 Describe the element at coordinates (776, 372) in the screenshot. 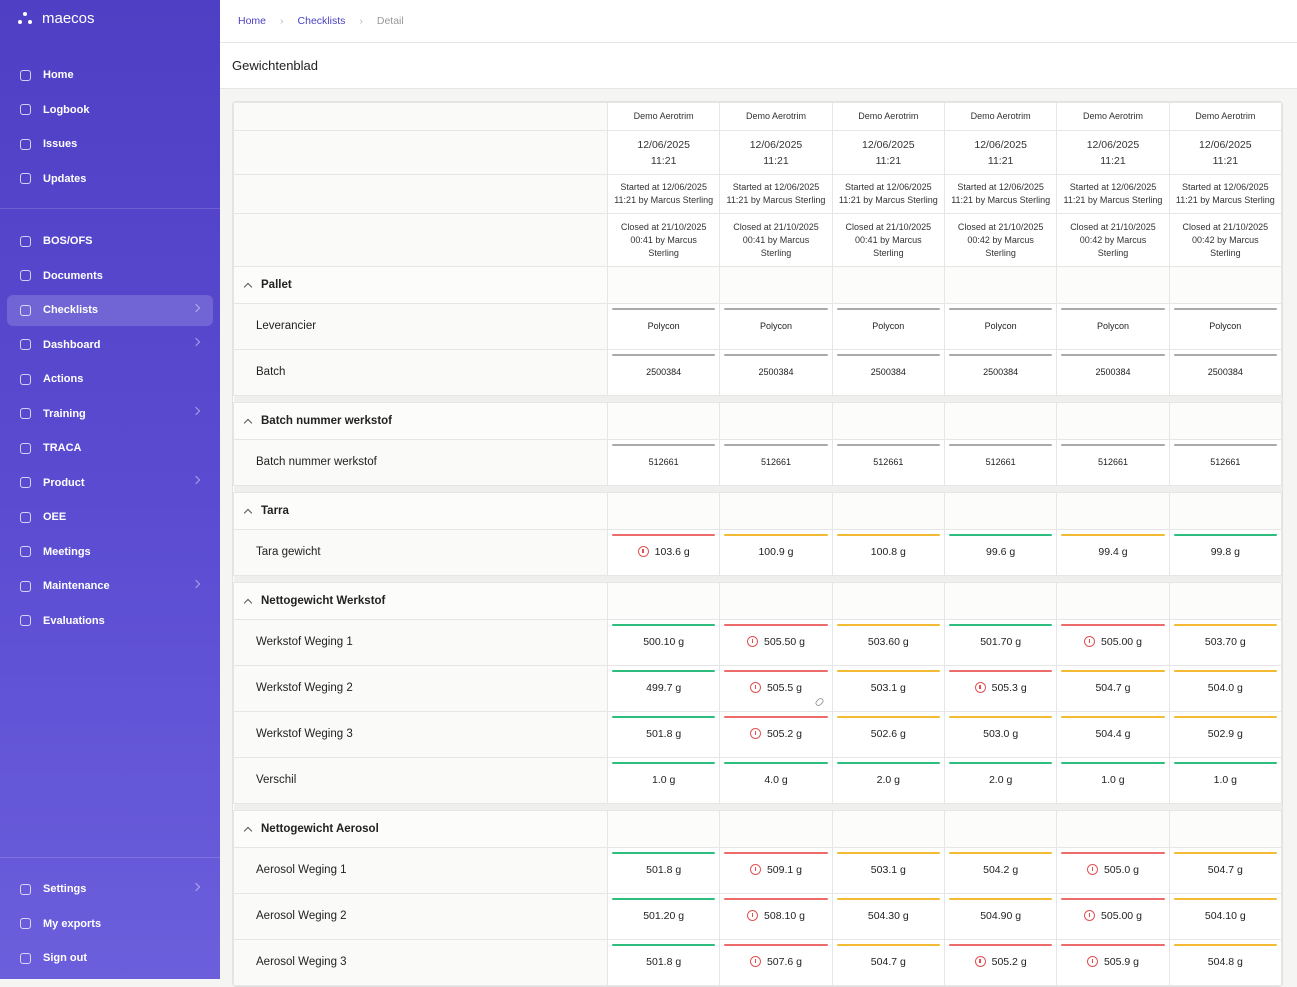

I see `value: 2500384` at that location.